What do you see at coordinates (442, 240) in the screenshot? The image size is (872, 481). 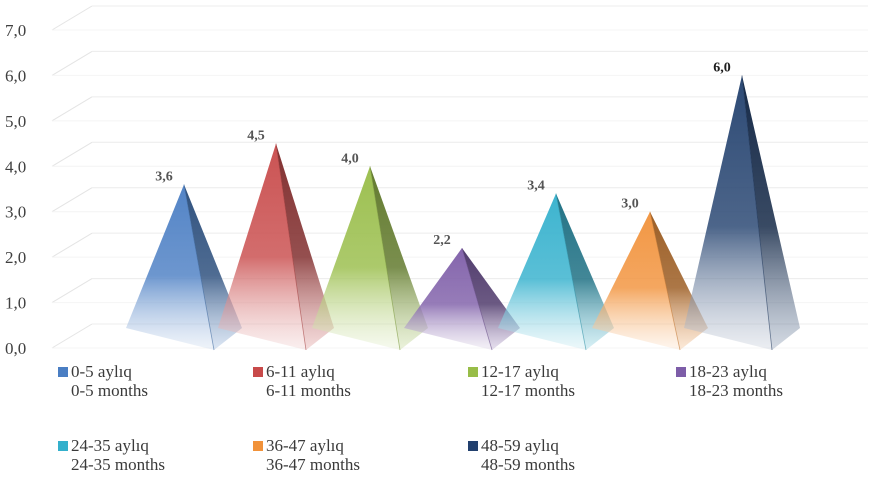 I see `value-label: 2,2` at bounding box center [442, 240].